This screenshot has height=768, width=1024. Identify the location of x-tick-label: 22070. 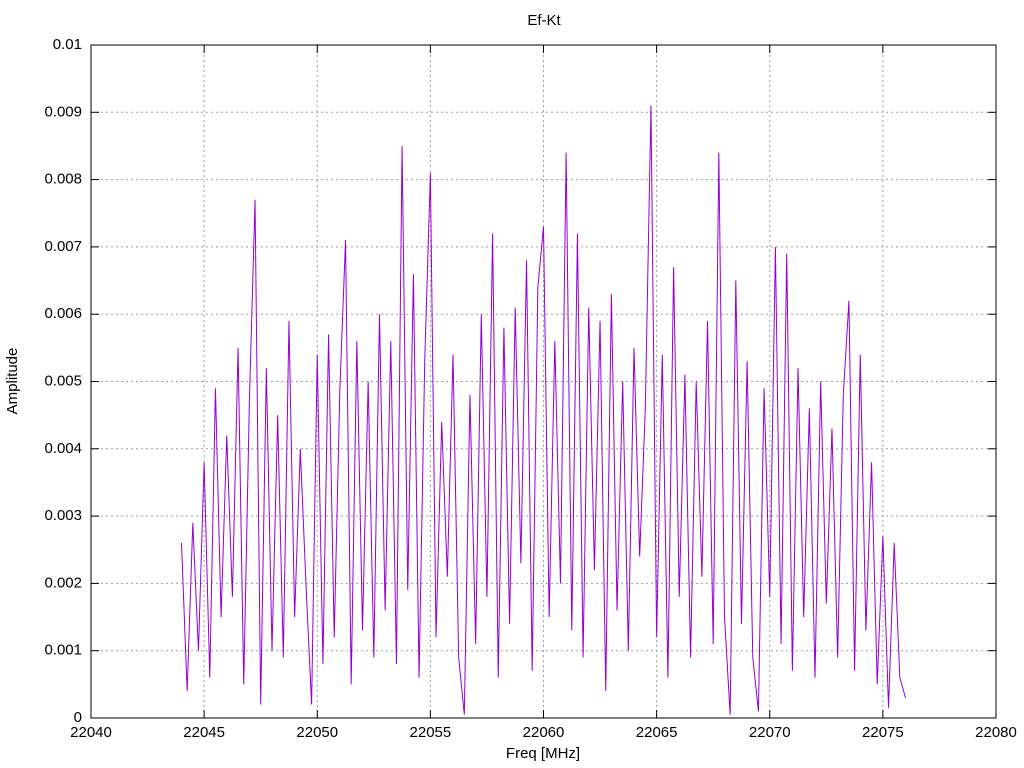
(770, 732).